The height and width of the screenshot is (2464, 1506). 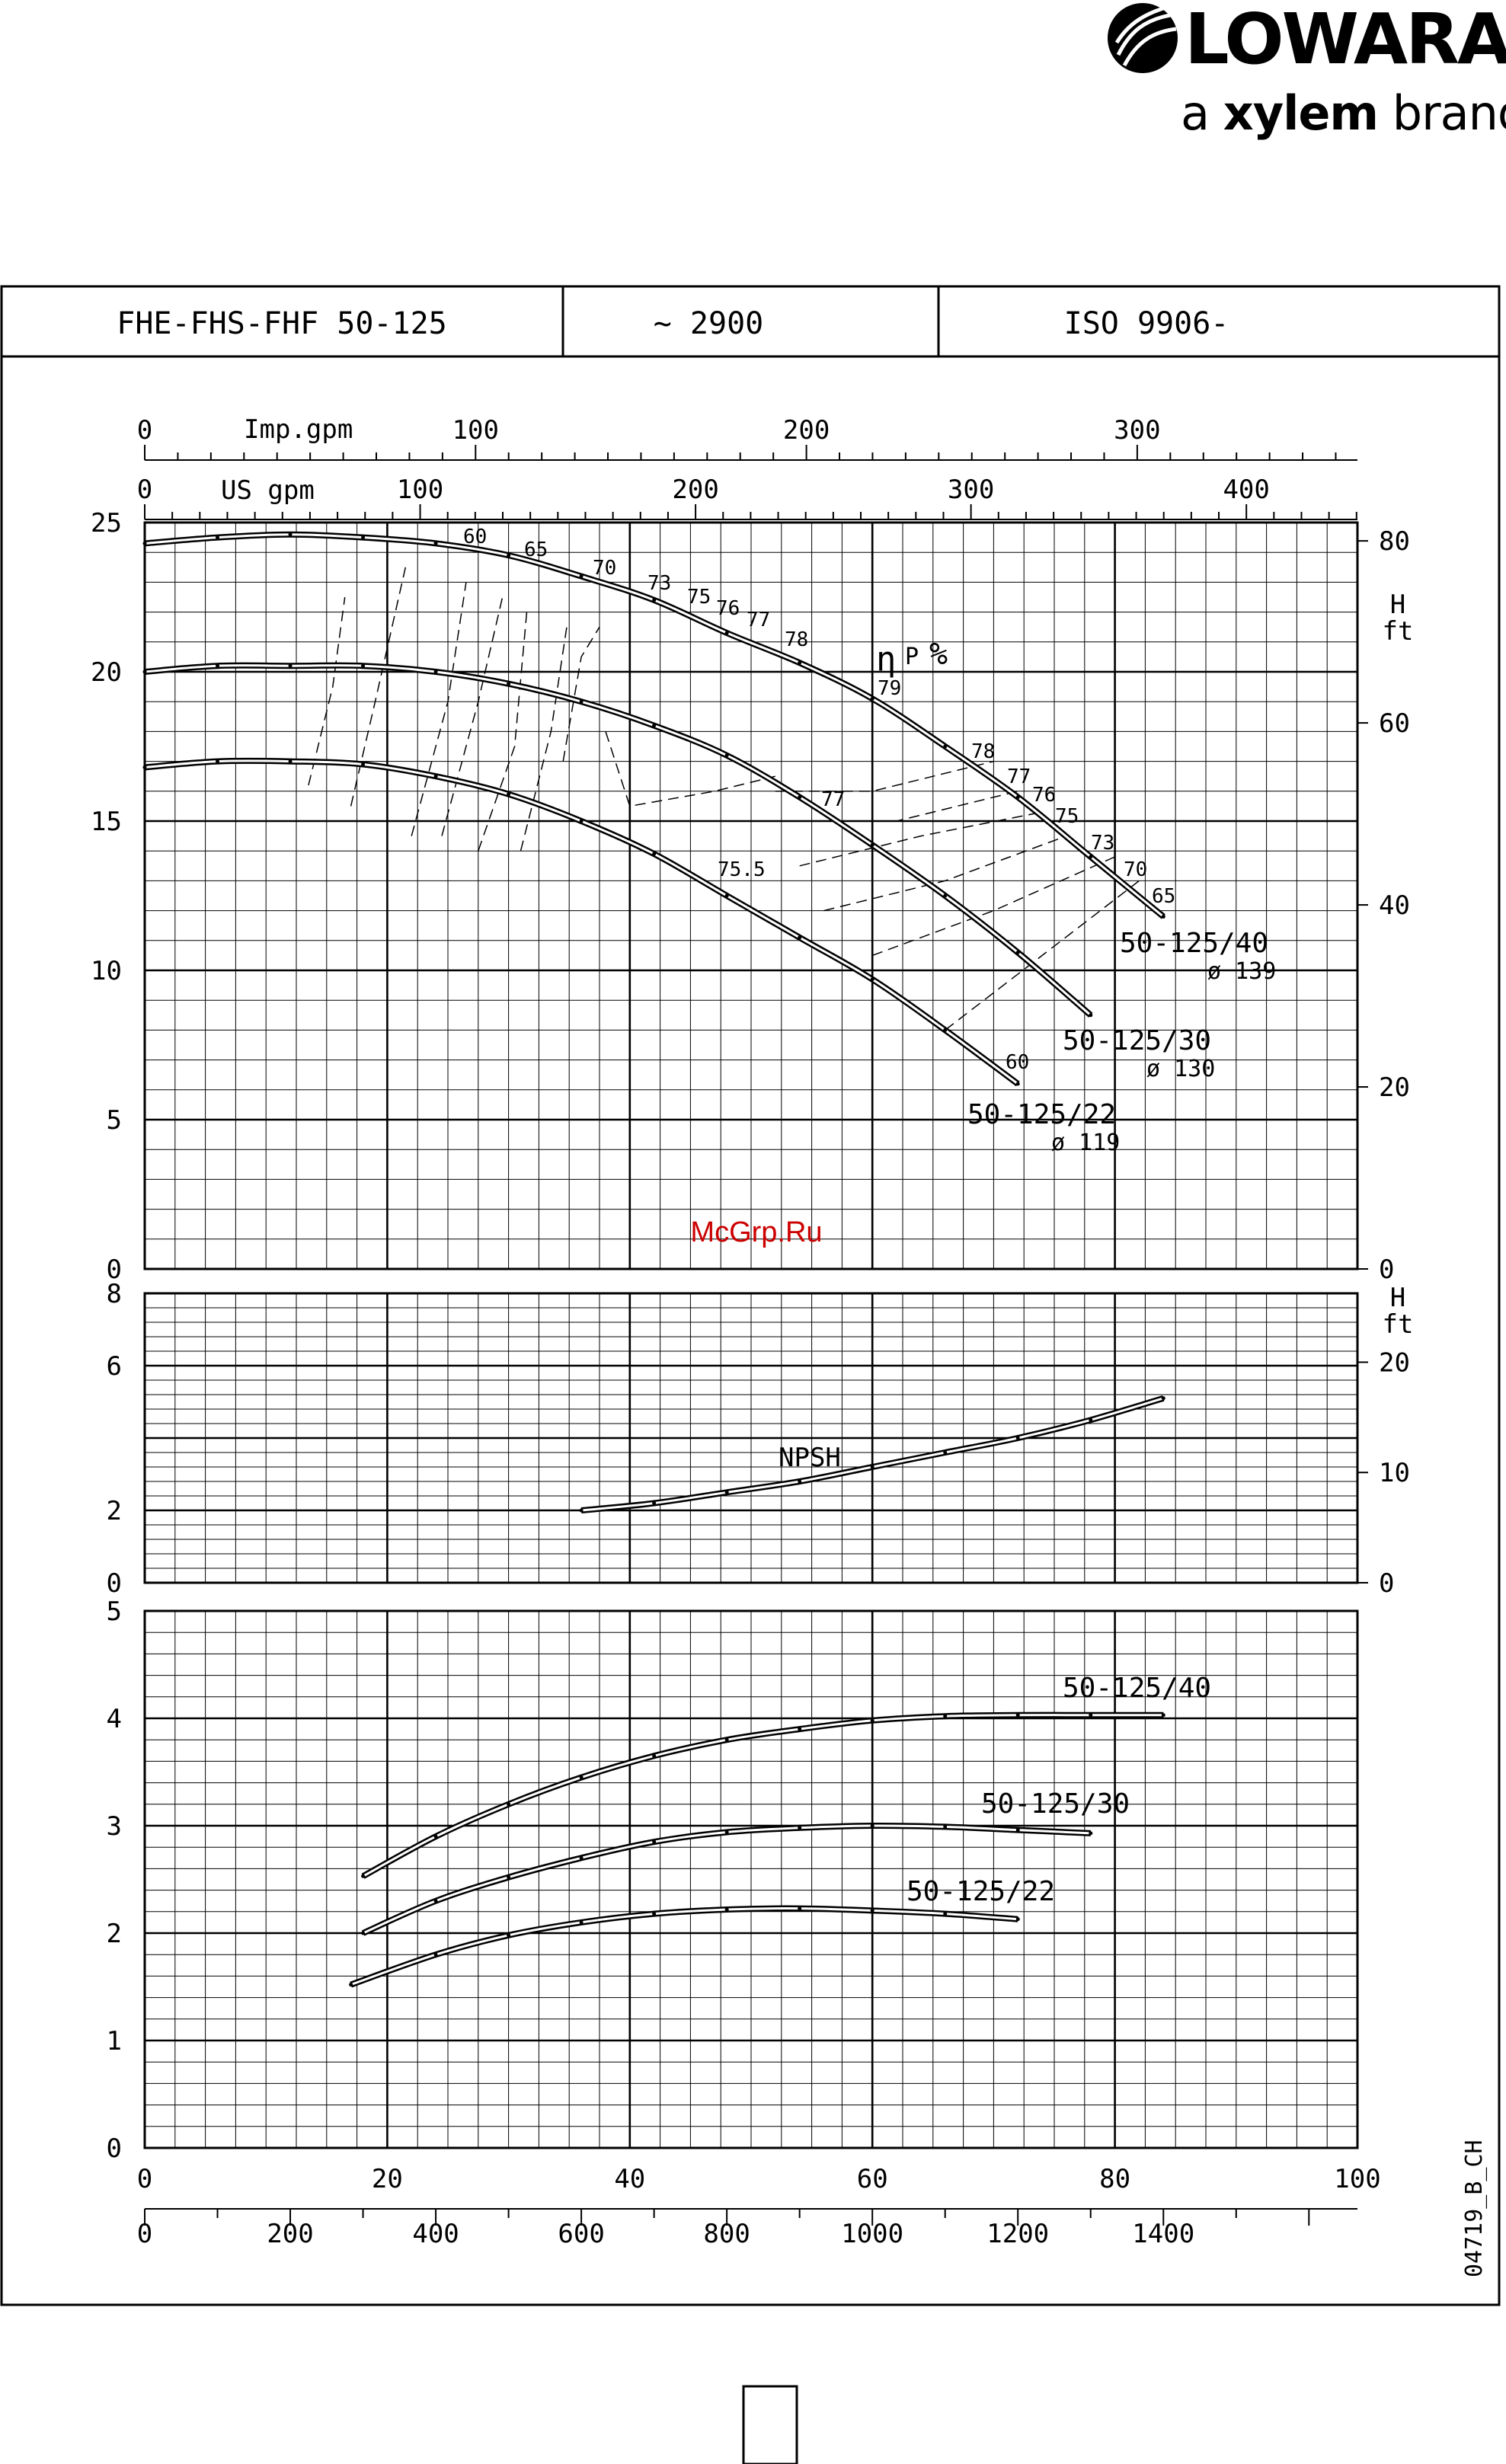 I want to click on y-tick-power: 2, so click(x=114, y=1934).